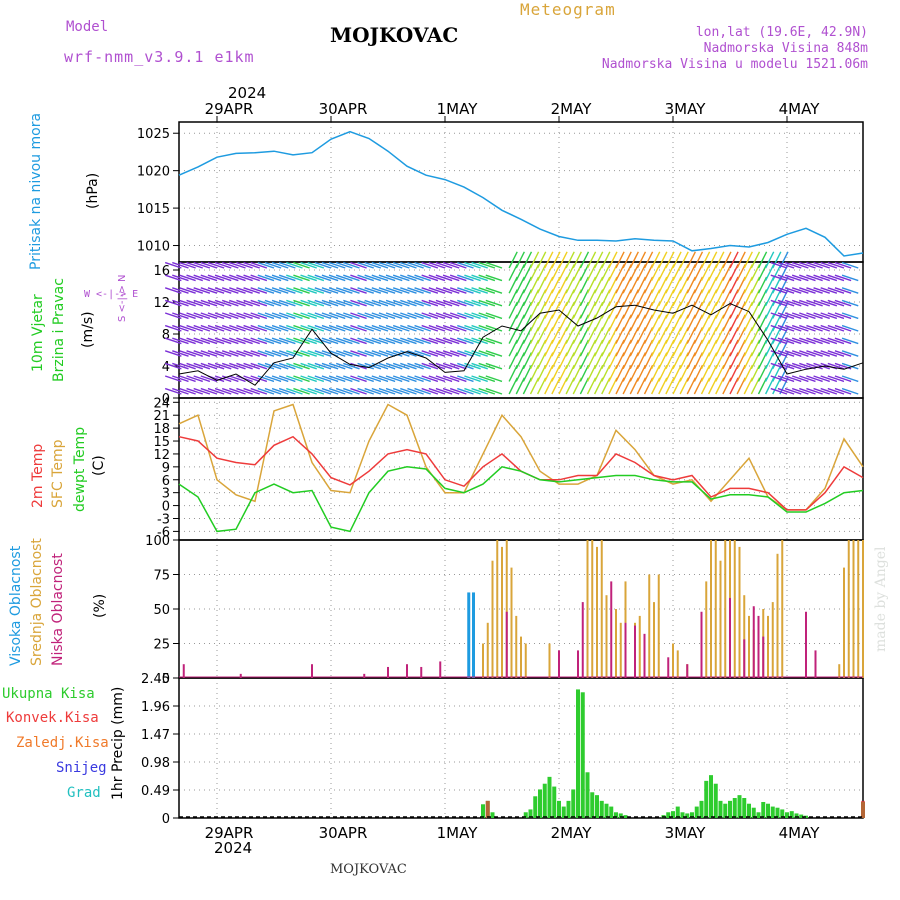 This screenshot has width=900, height=900. Describe the element at coordinates (166, 679) in the screenshot. I see `y-tick-label: 0` at that location.